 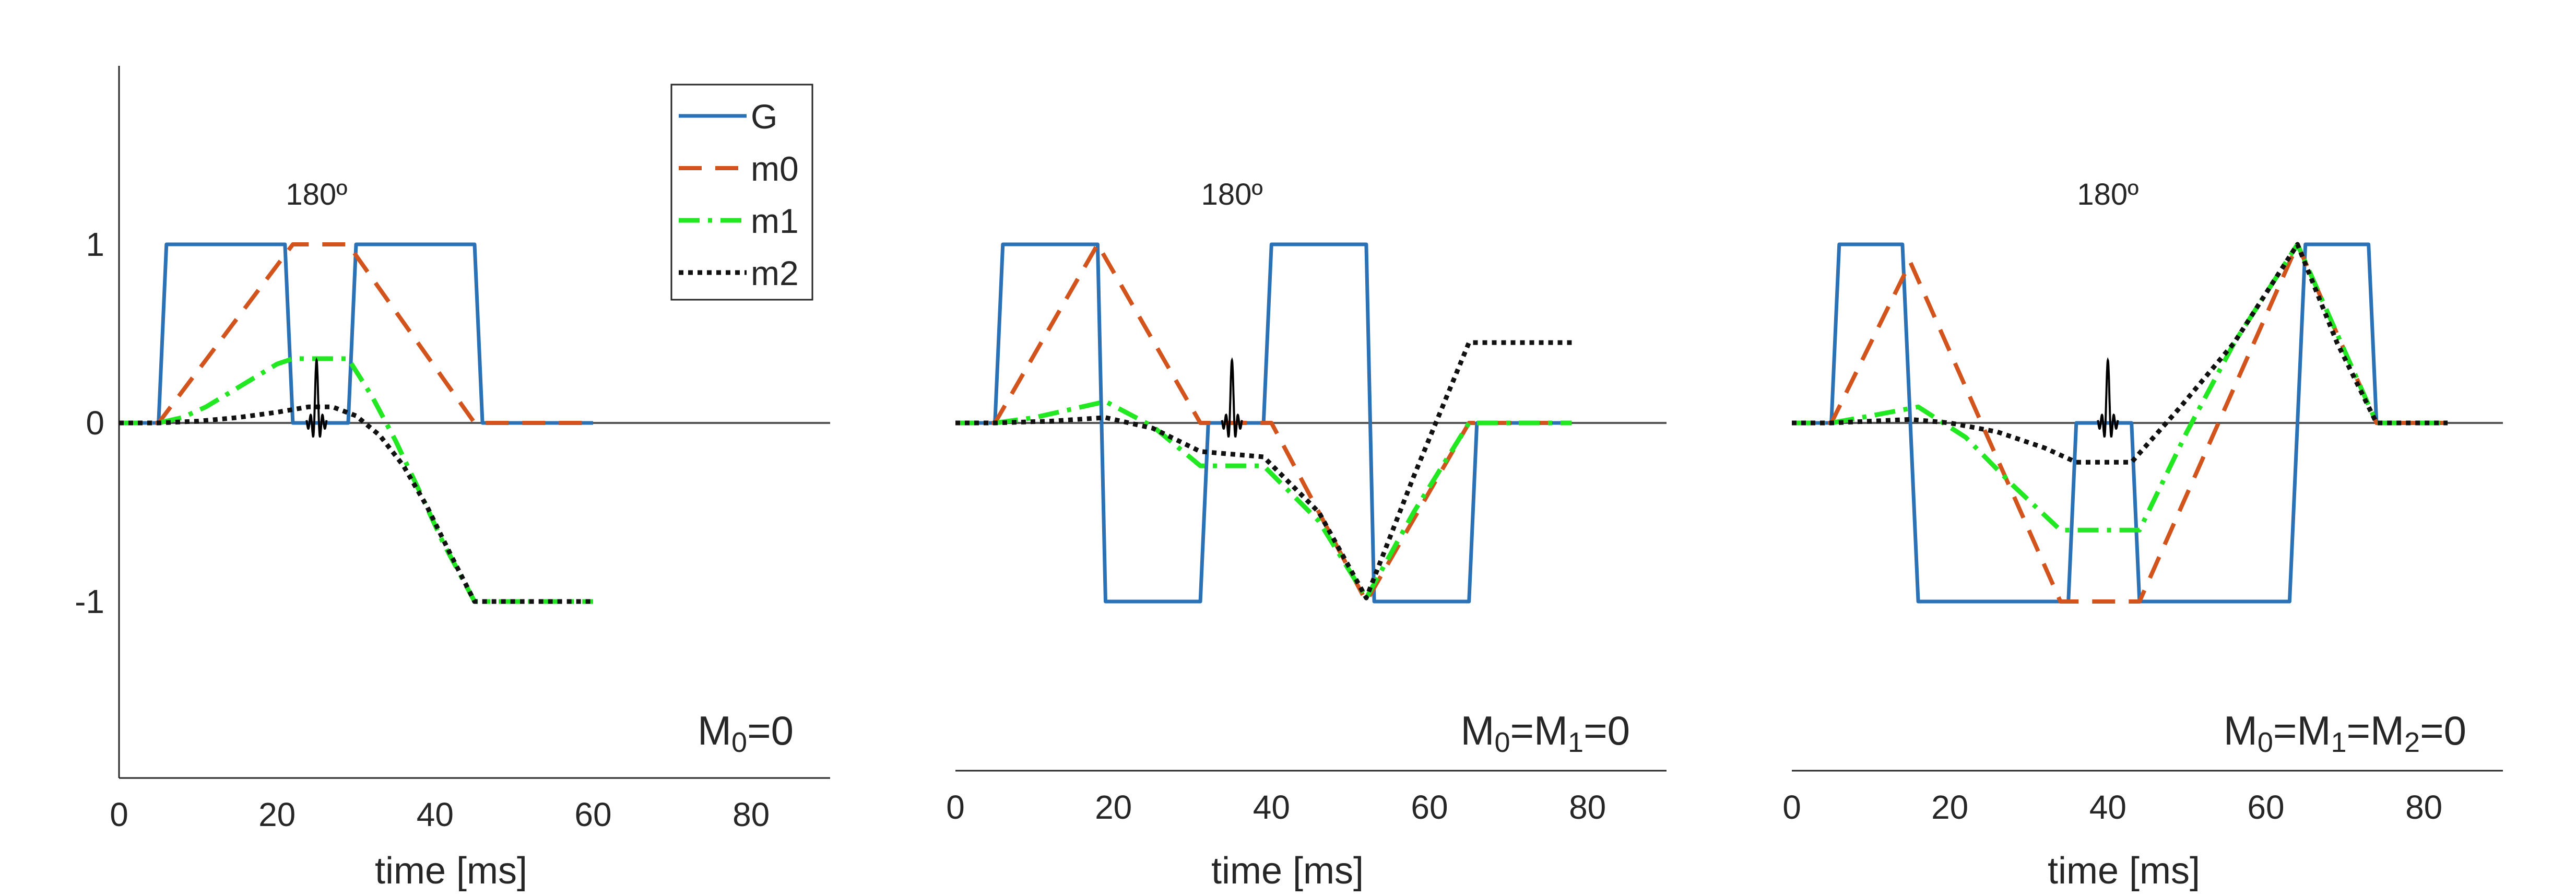 I want to click on legend: Gm0 m1 m2, so click(x=741, y=192).